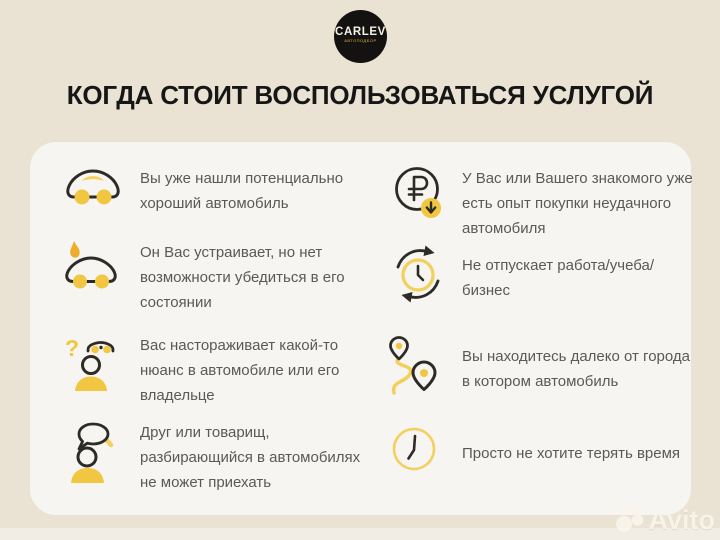 This screenshot has width=720, height=540. I want to click on page-title: КОГДА СТОИТ ВОСПОЛЬЗОВАТЬСЯ УСЛУГОЙ, so click(360, 95).